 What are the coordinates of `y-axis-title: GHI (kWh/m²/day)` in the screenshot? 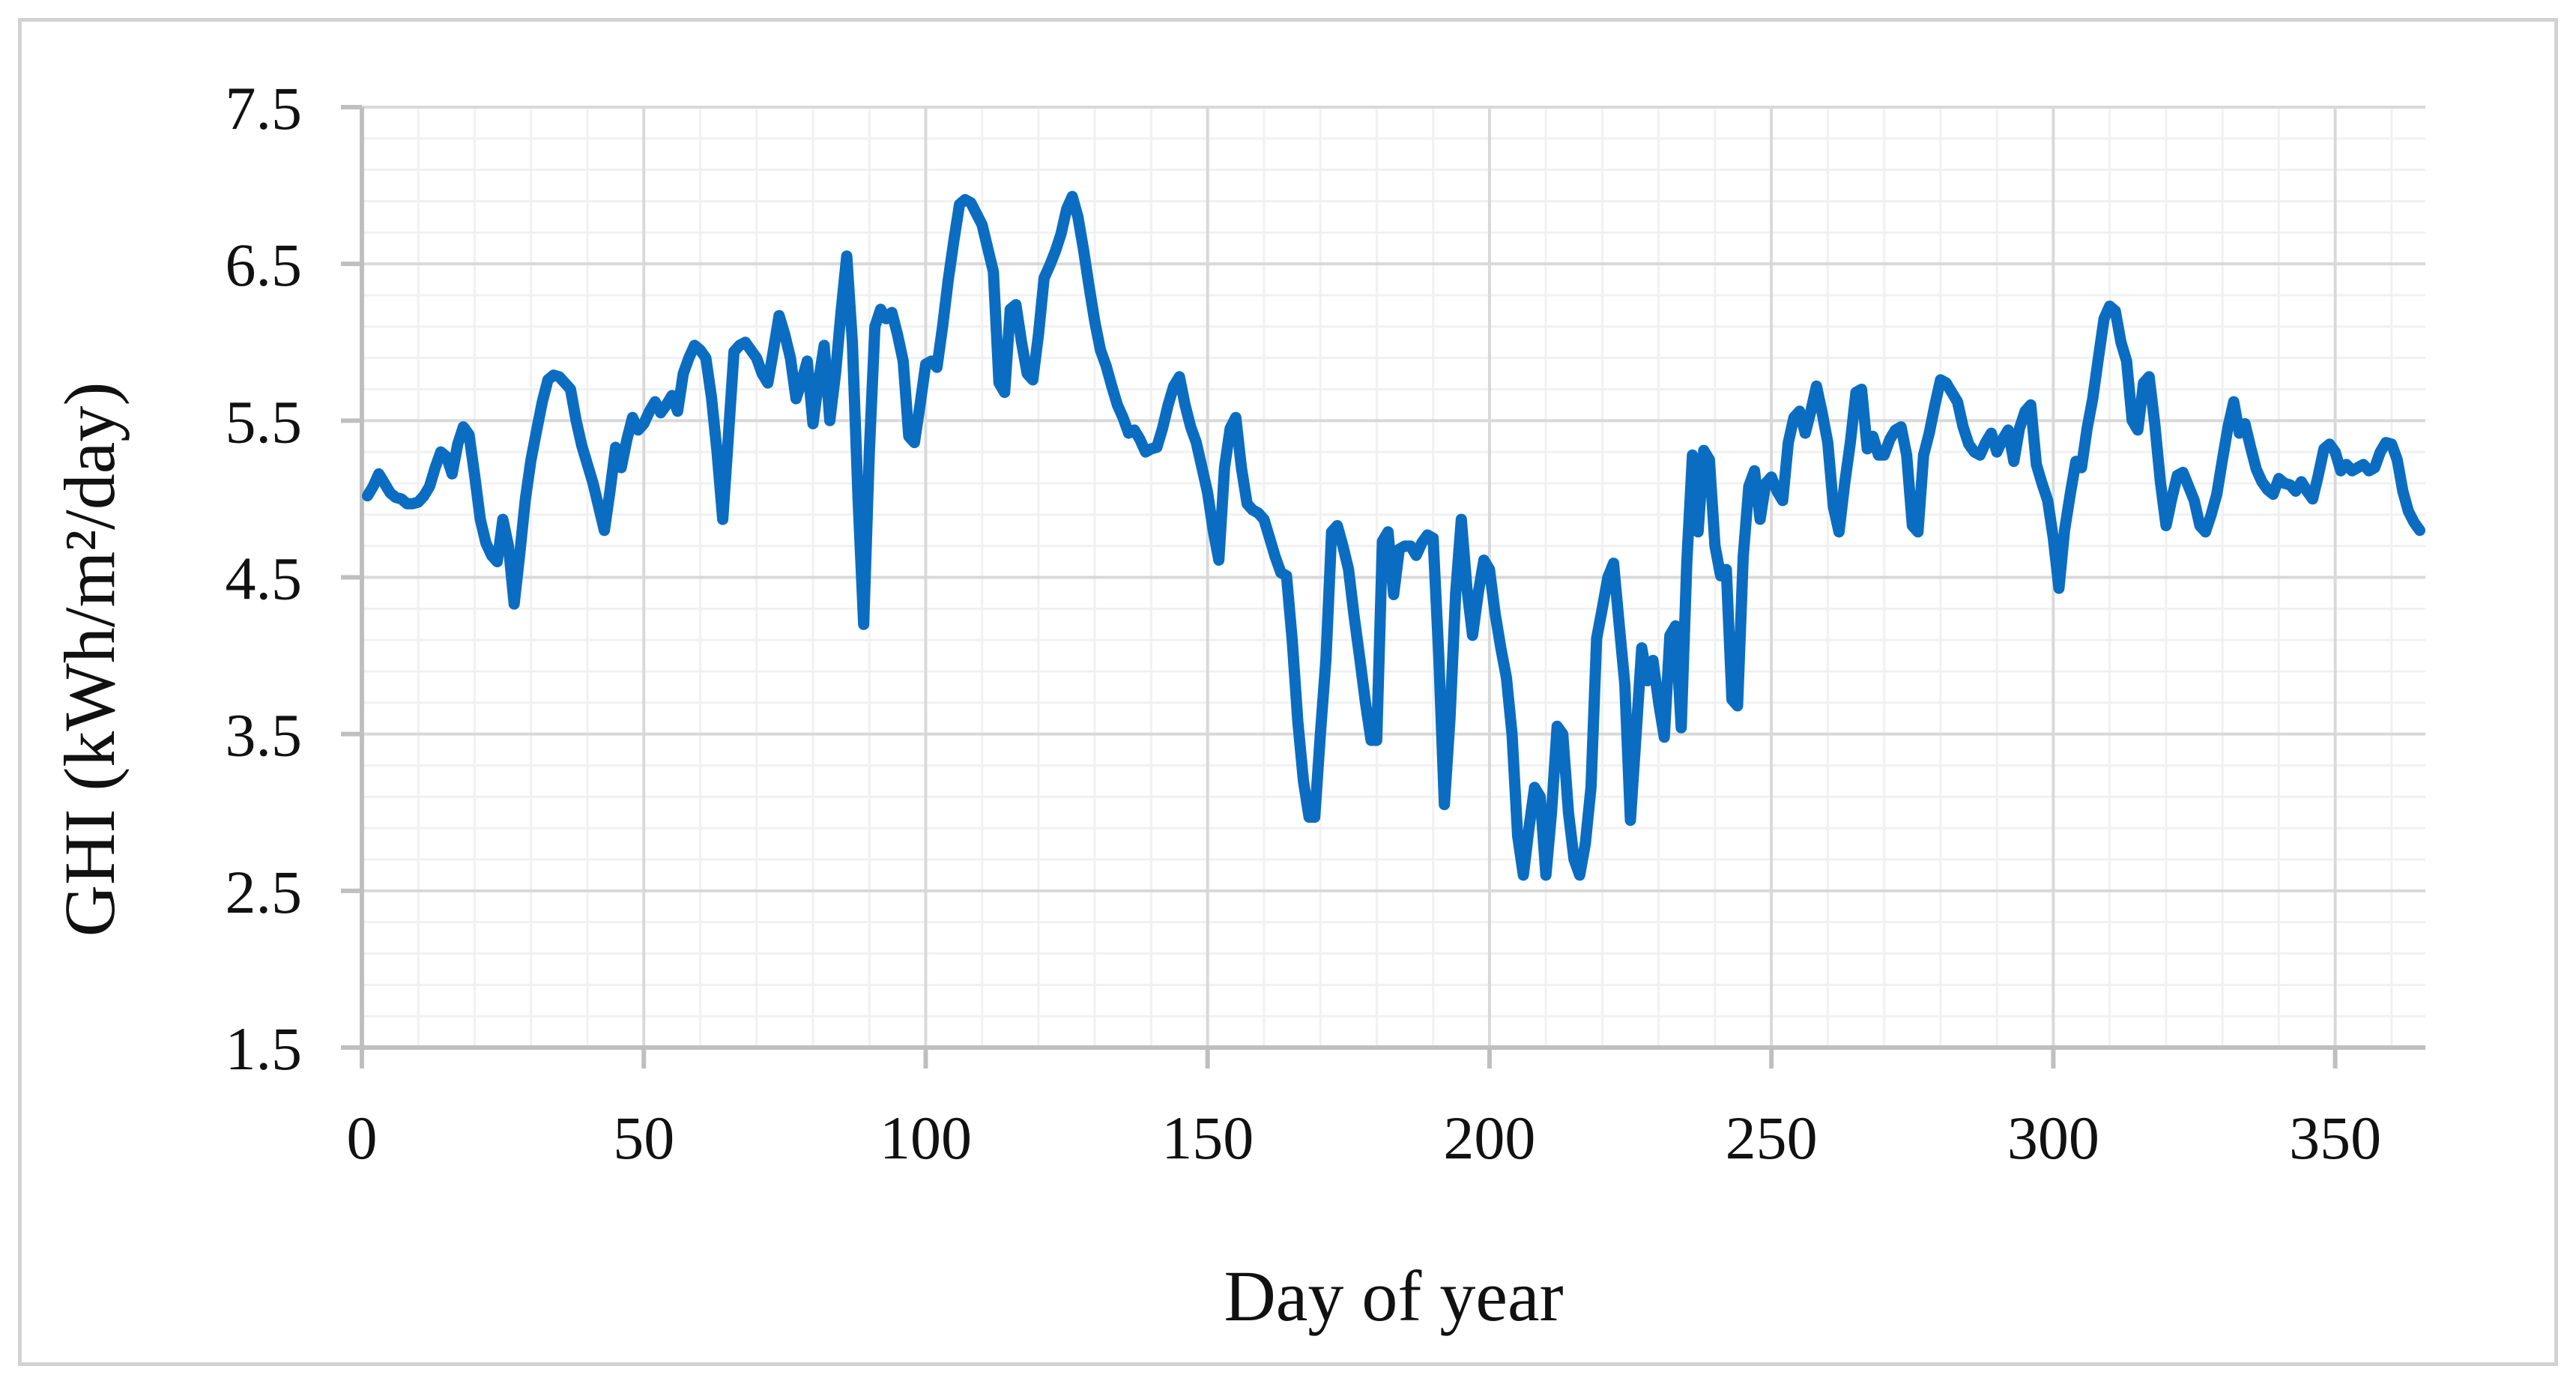 It's located at (89, 659).